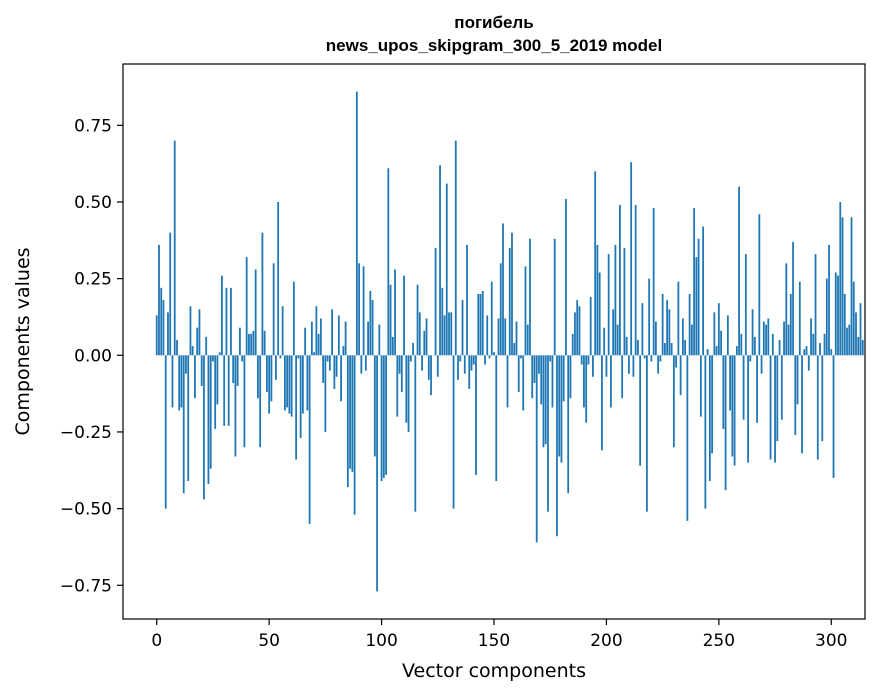 This screenshot has height=696, width=880. I want to click on y-tick-label: −0.50, so click(86, 510).